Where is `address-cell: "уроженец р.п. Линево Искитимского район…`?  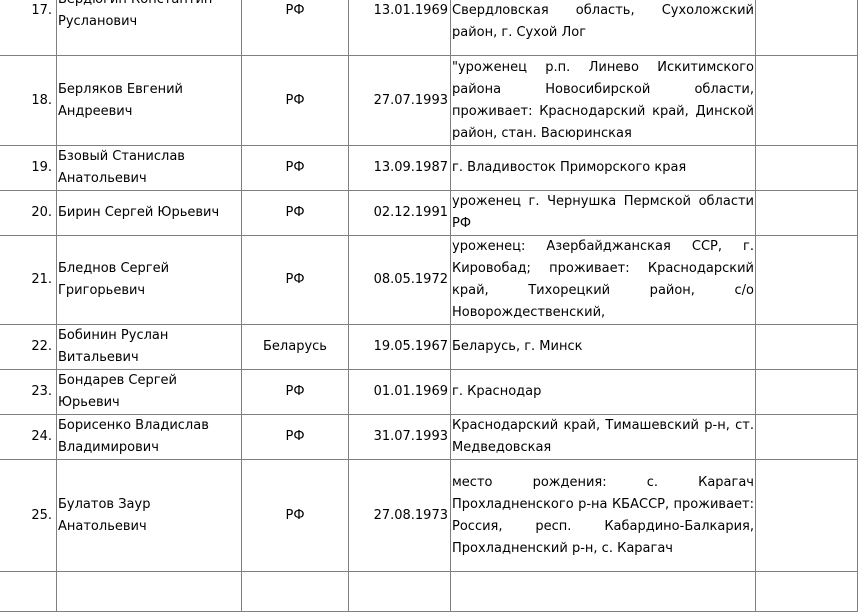 address-cell: "уроженец р.п. Линево Искитимского район… is located at coordinates (603, 100).